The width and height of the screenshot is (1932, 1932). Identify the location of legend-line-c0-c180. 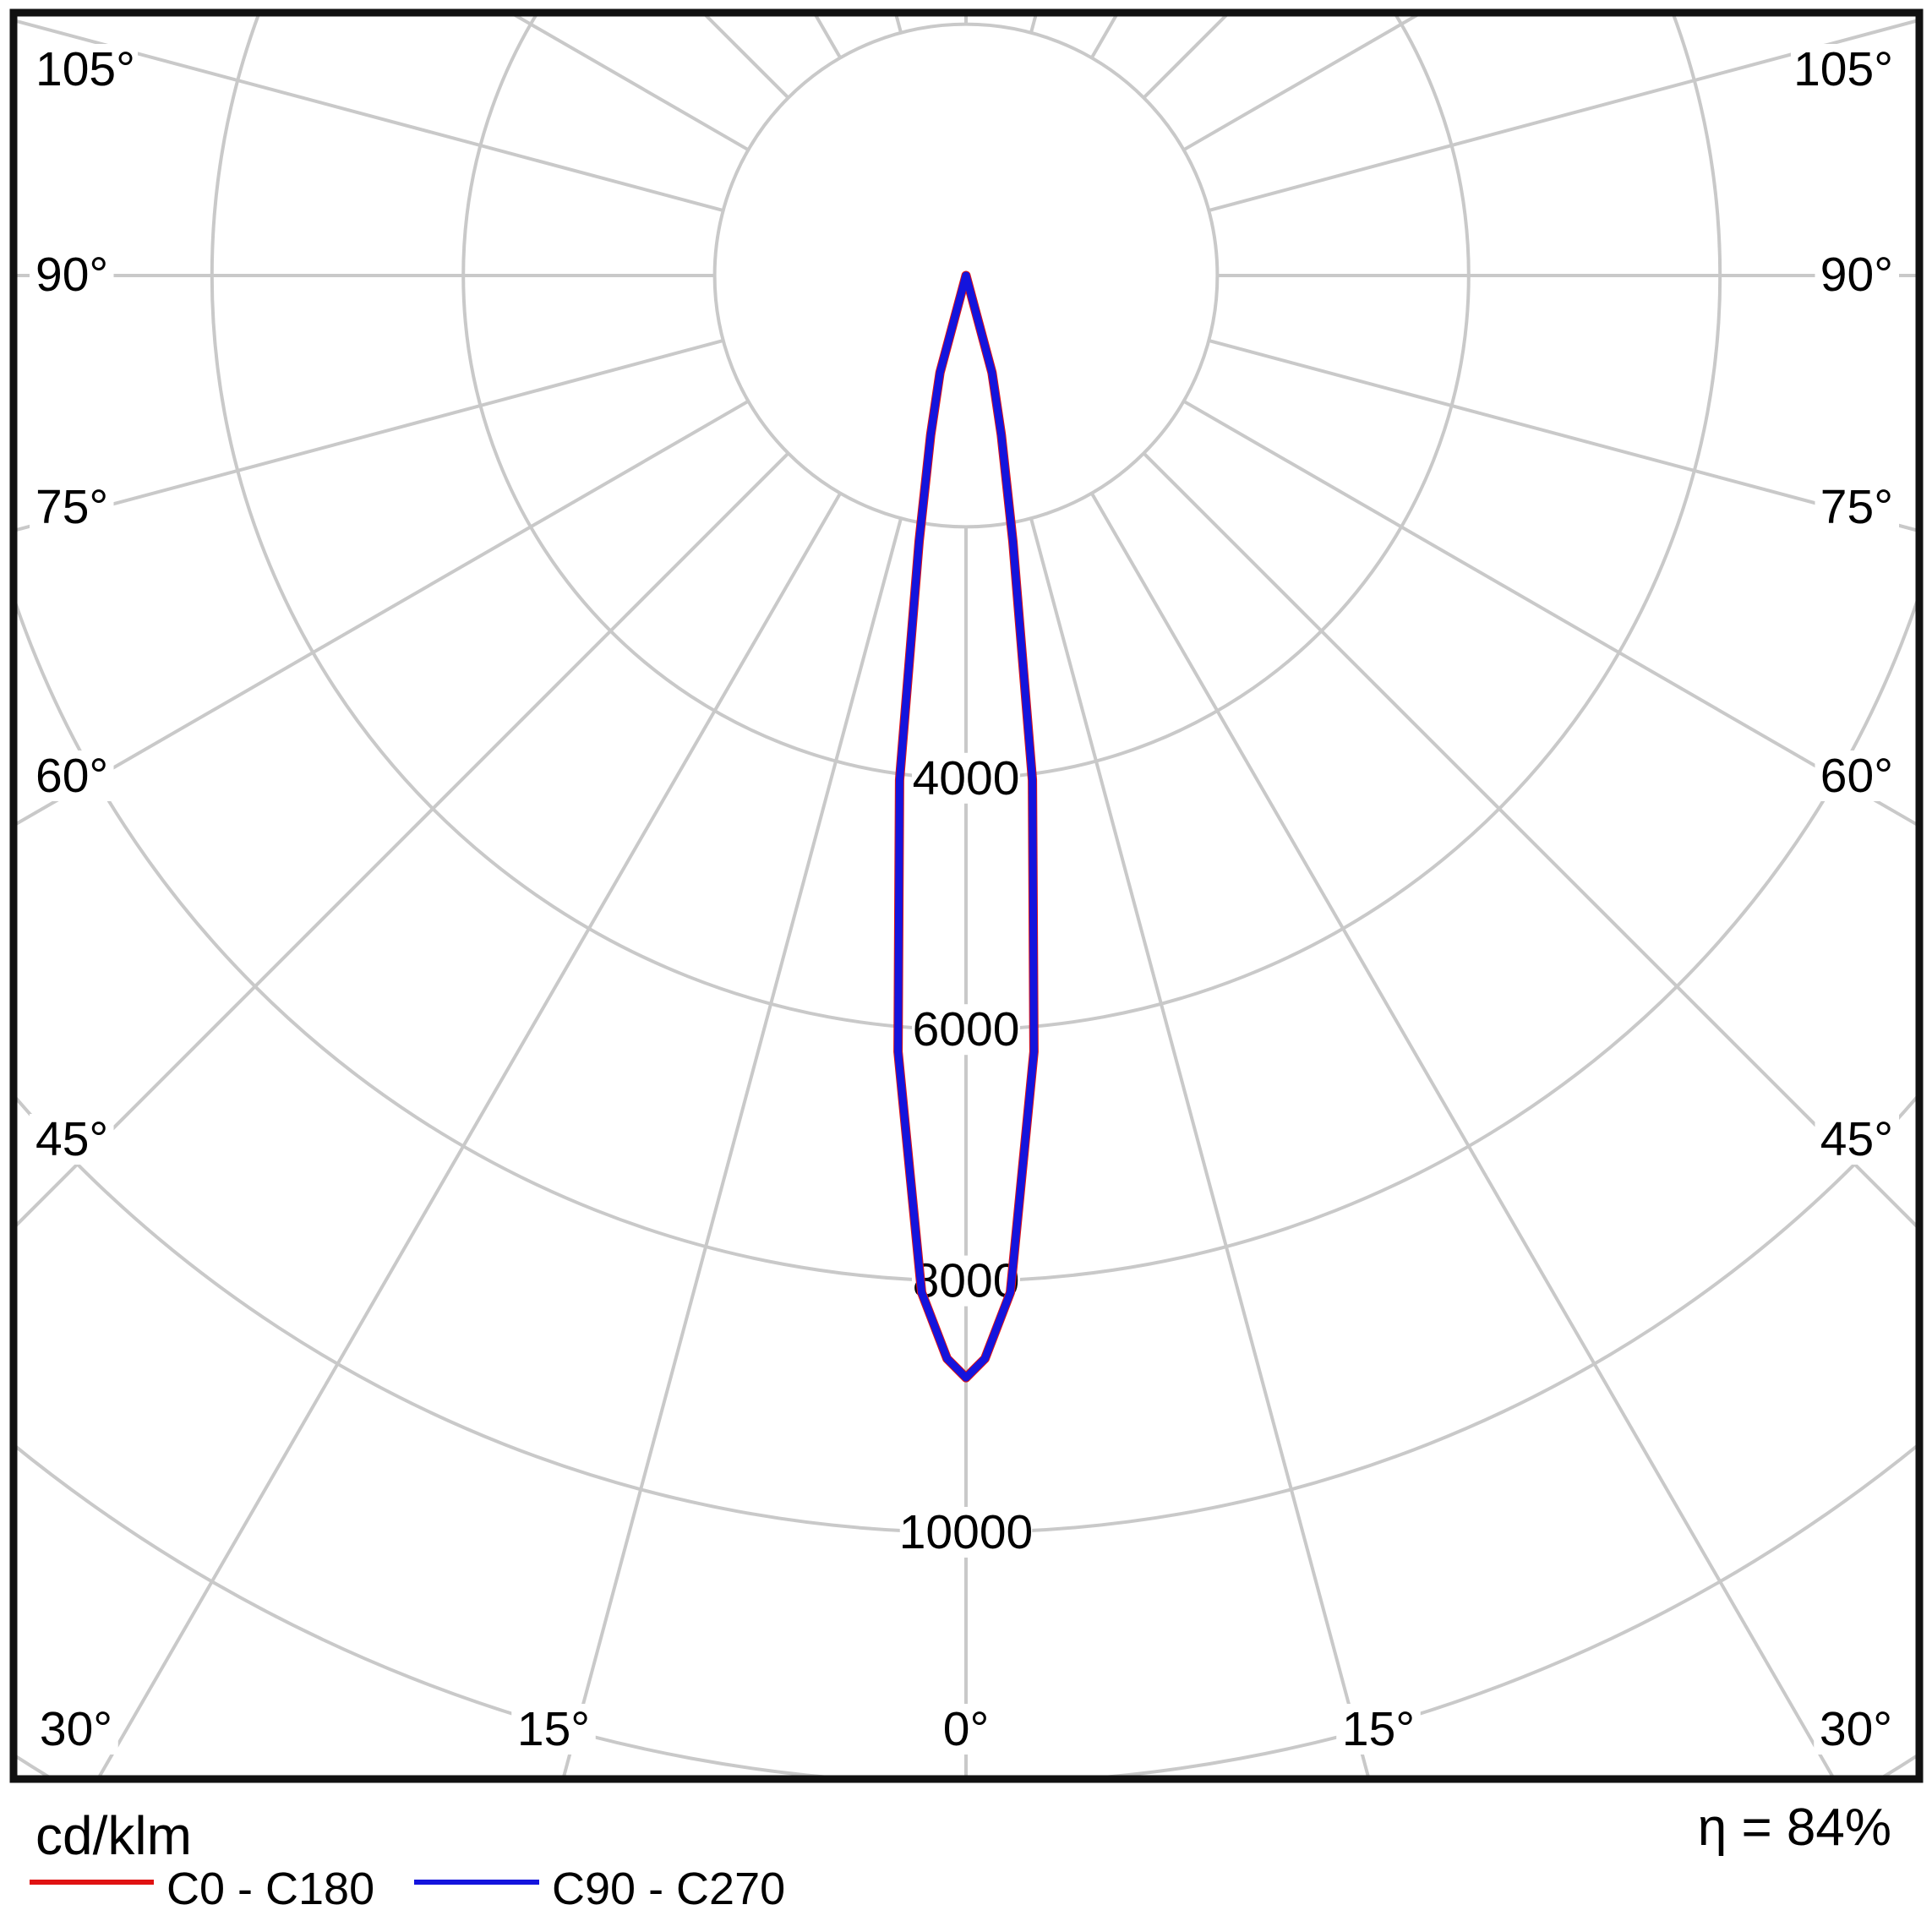
(92, 1882).